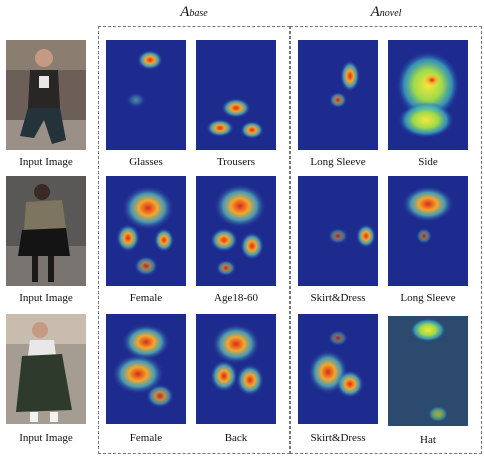  I want to click on base-attributes-header: Abase, so click(194, 12).